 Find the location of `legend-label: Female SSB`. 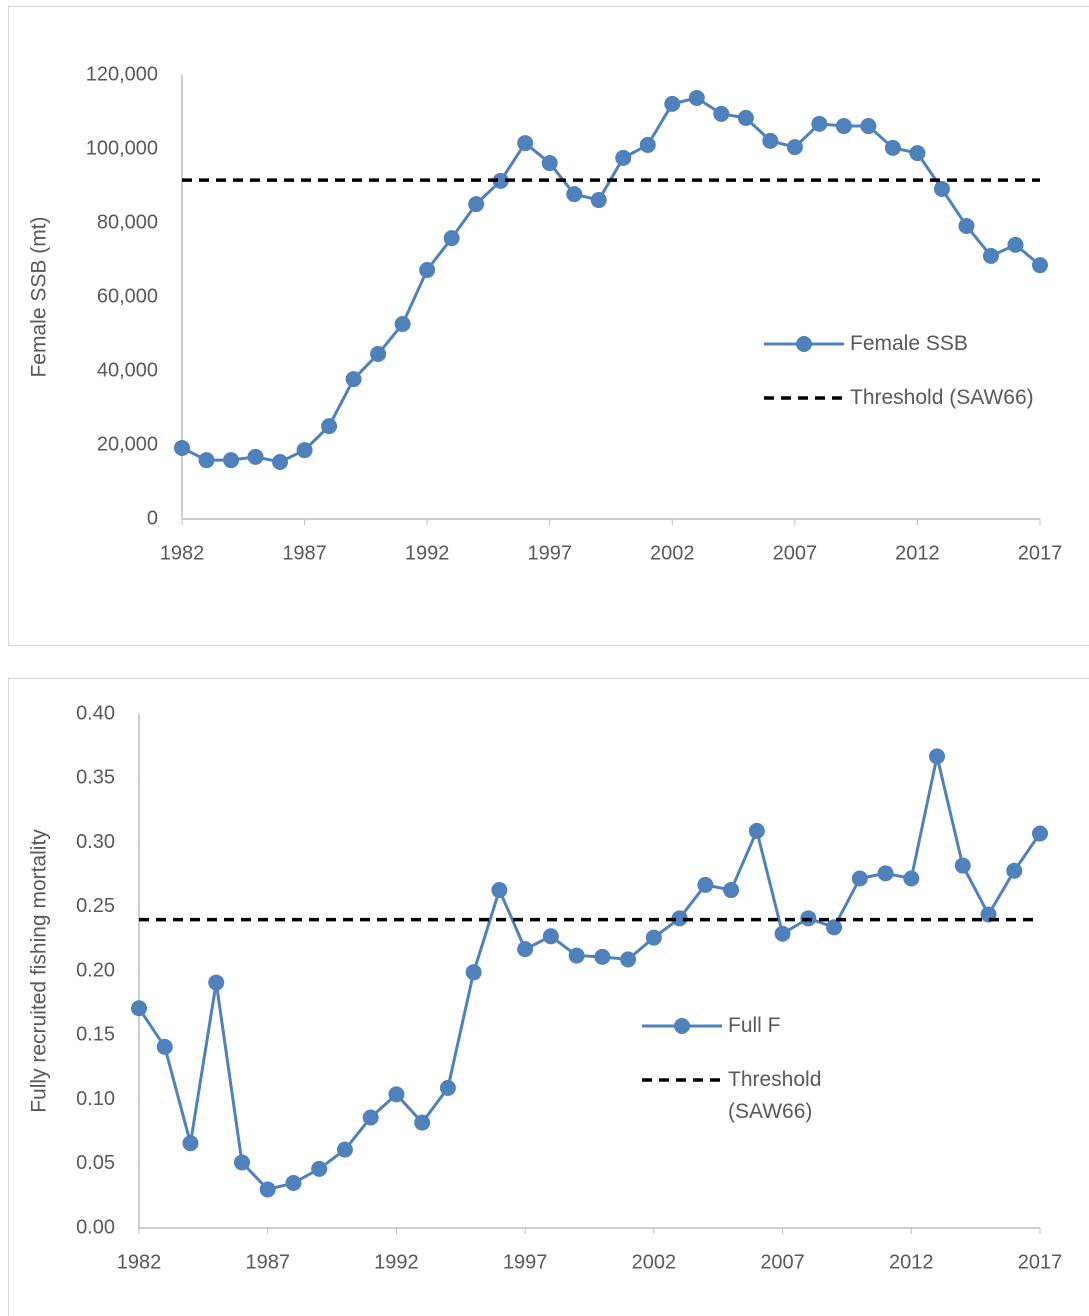

legend-label: Female SSB is located at coordinates (909, 343).